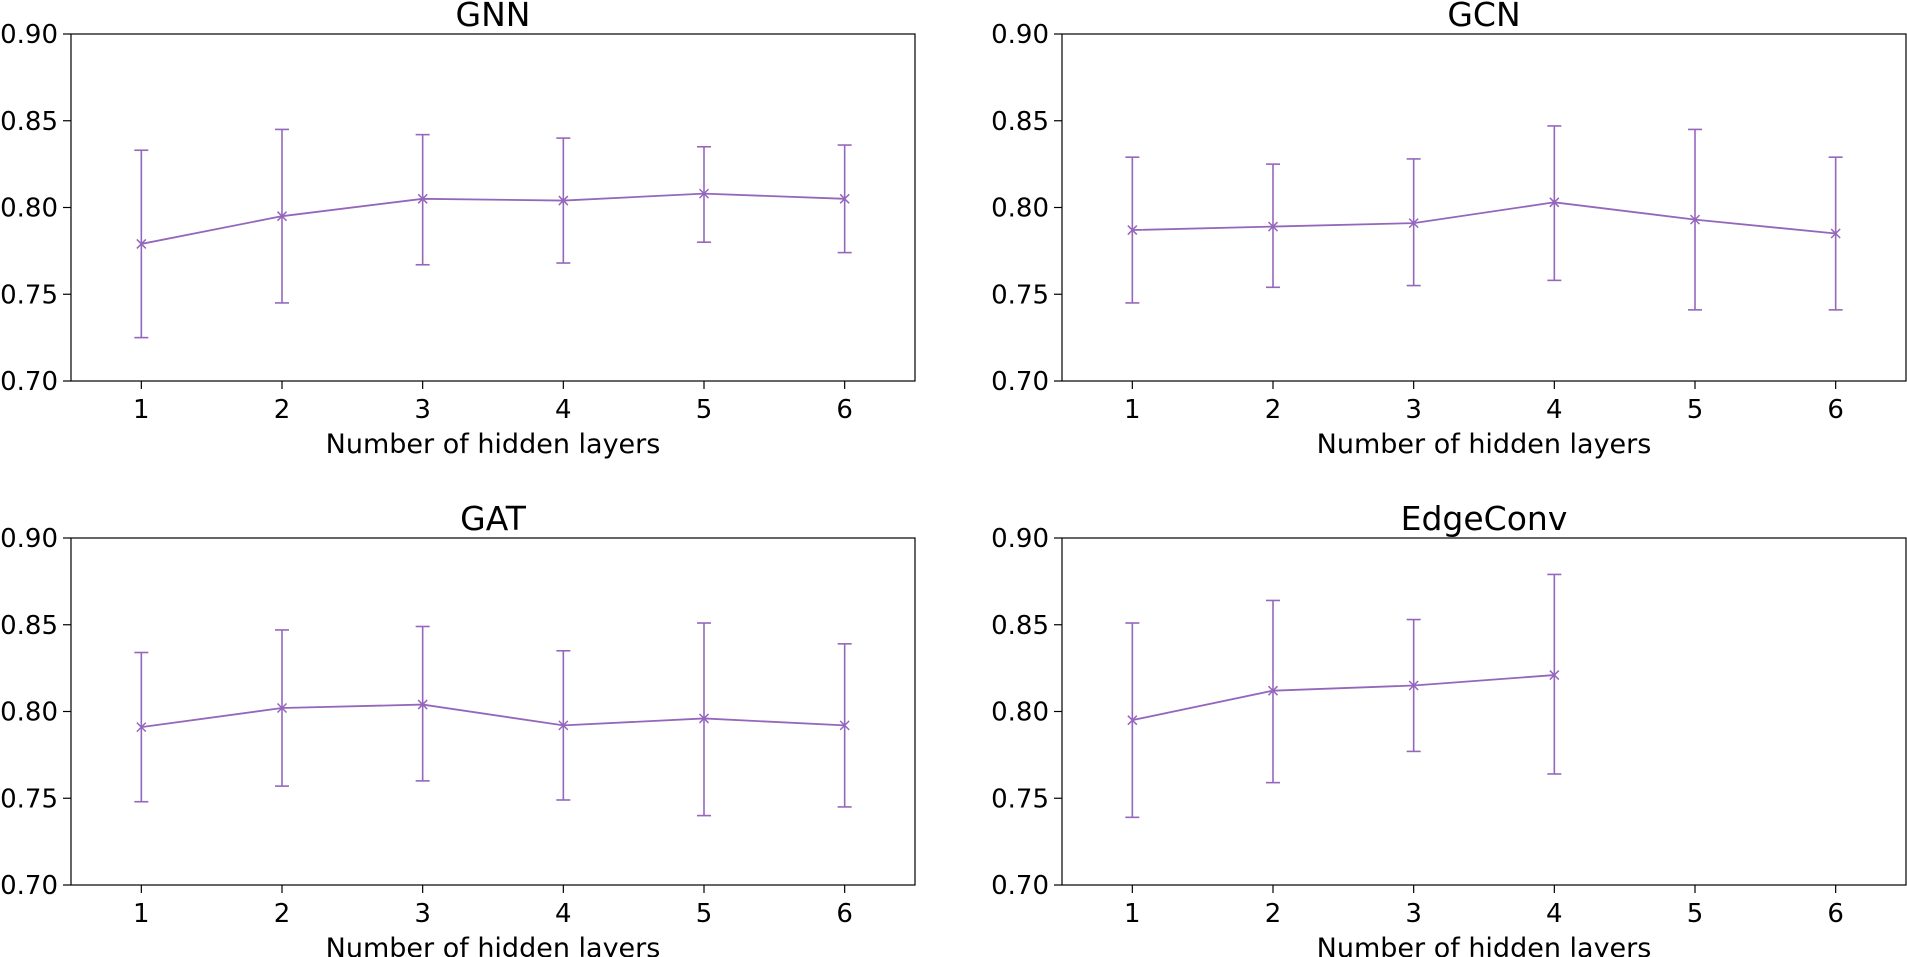  Describe the element at coordinates (493, 518) in the screenshot. I see `chart-title: GAT` at that location.